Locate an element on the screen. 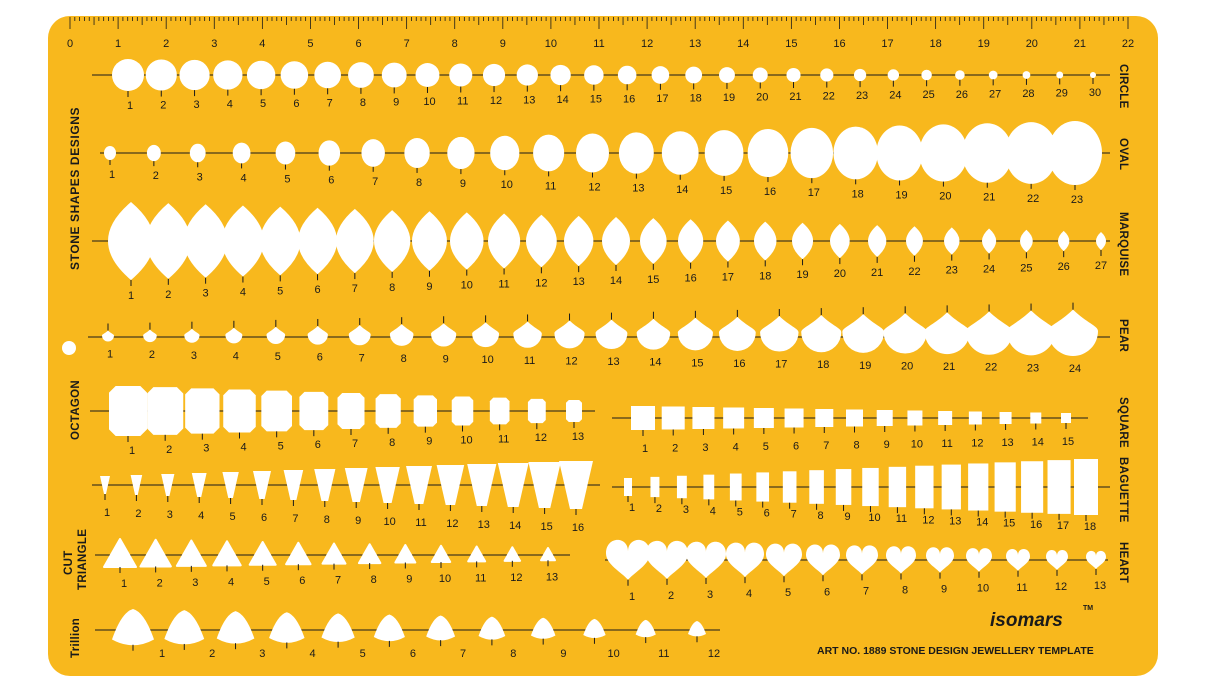 The width and height of the screenshot is (1214, 688). ruler-label: 12 is located at coordinates (647, 44).